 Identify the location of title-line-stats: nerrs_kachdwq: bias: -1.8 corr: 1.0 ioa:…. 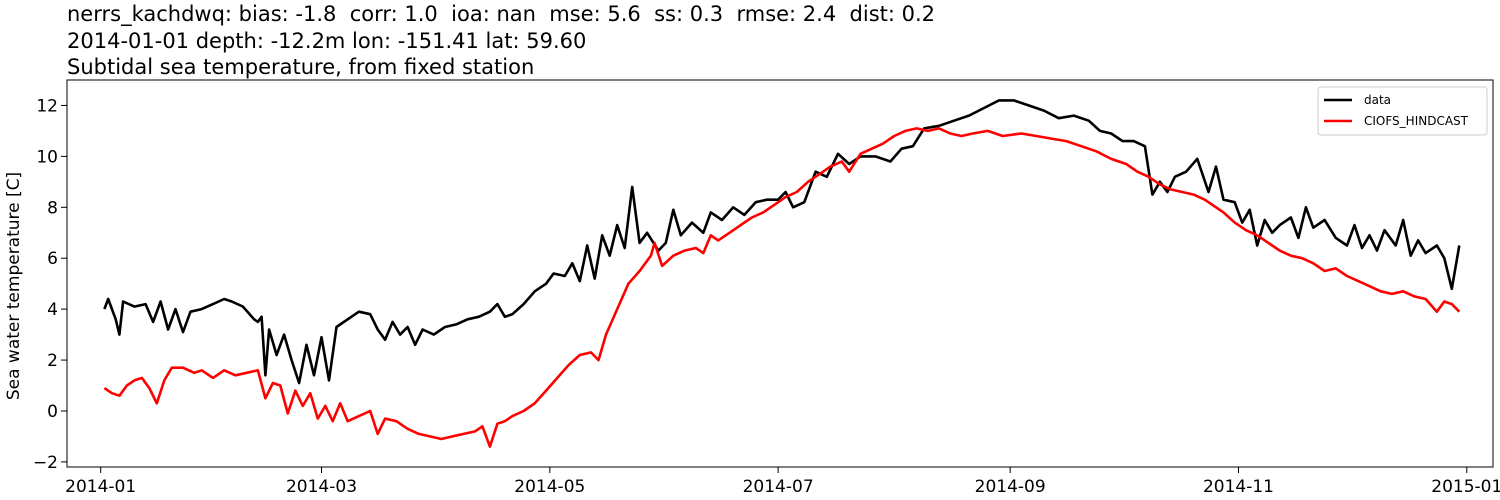
(501, 14).